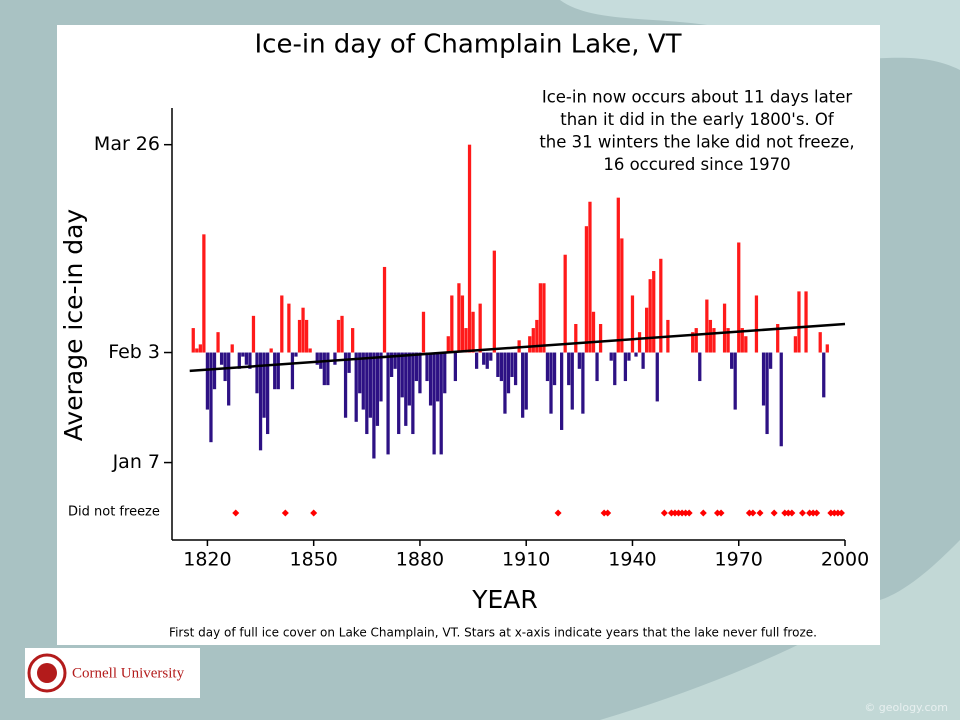 This screenshot has height=720, width=960. I want to click on x-tick-label: 2000, so click(845, 560).